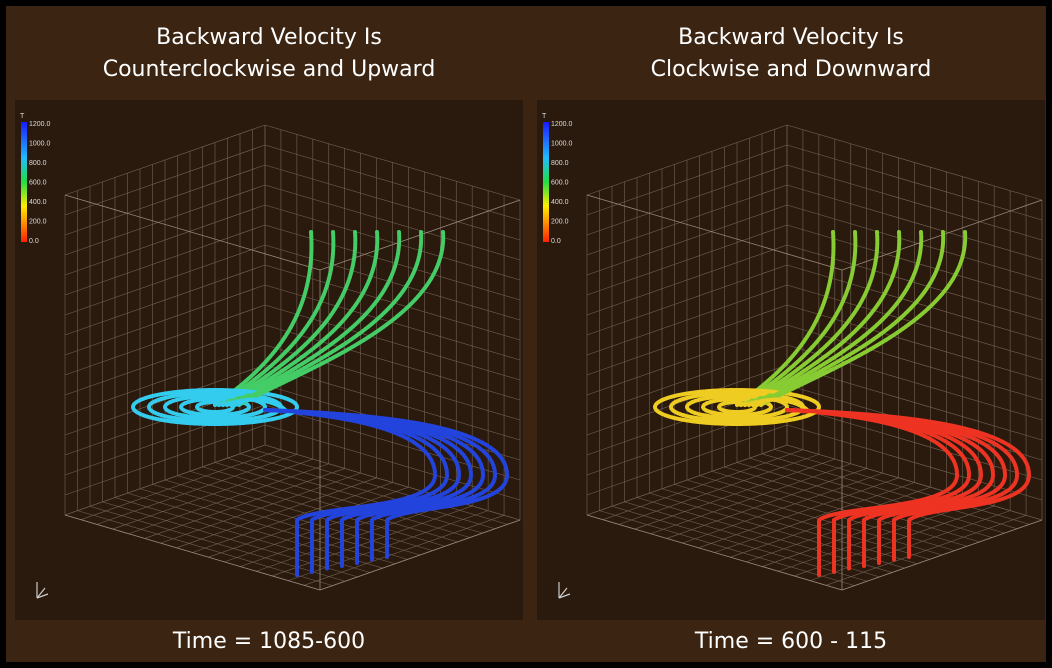 The width and height of the screenshot is (1052, 668). I want to click on panel-title: Counterclockwise and Upward, so click(269, 69).